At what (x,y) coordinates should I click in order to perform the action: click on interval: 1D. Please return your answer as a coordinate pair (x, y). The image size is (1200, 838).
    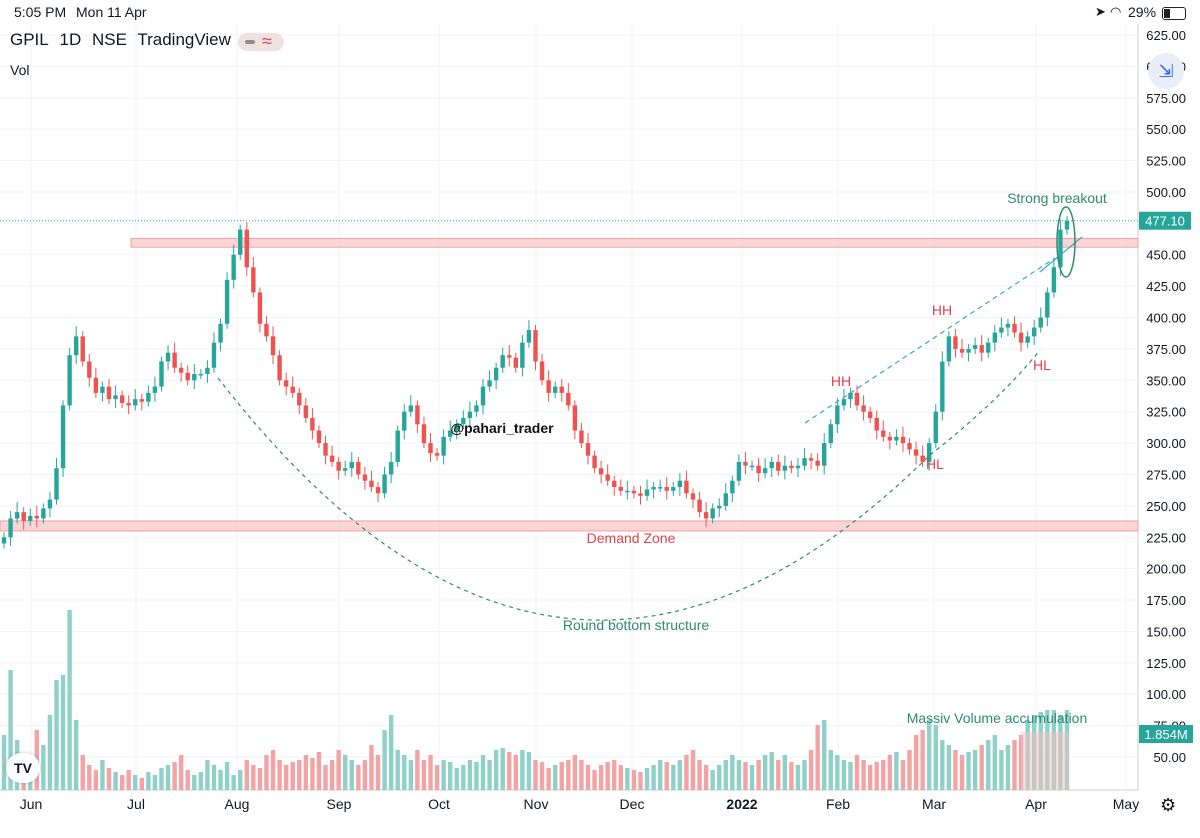
    Looking at the image, I should click on (70, 39).